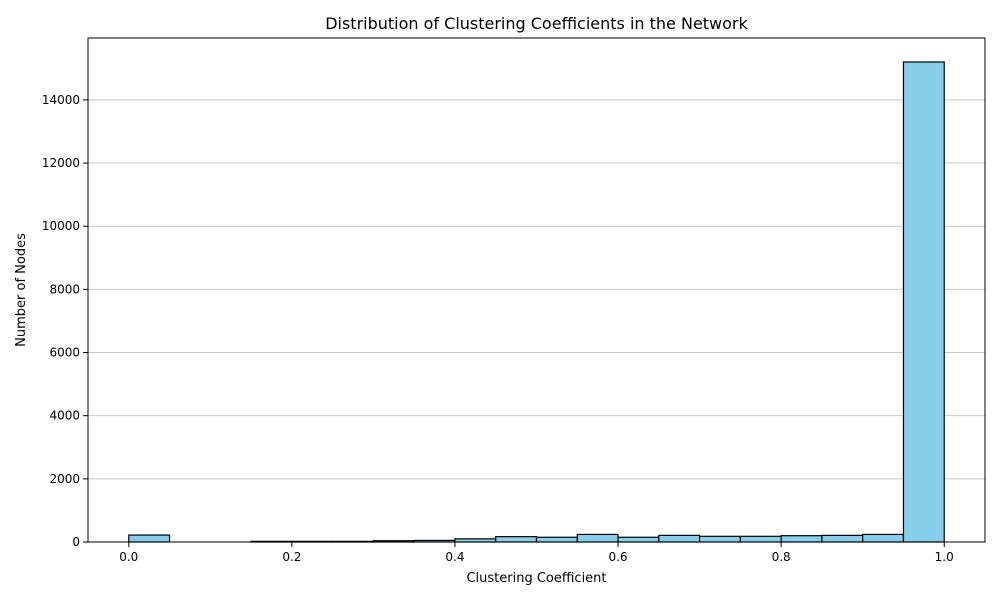  What do you see at coordinates (65, 321) in the screenshot?
I see `y-axis-ticks: 0 2000 4000 6000 8000 10000 12000 14000` at bounding box center [65, 321].